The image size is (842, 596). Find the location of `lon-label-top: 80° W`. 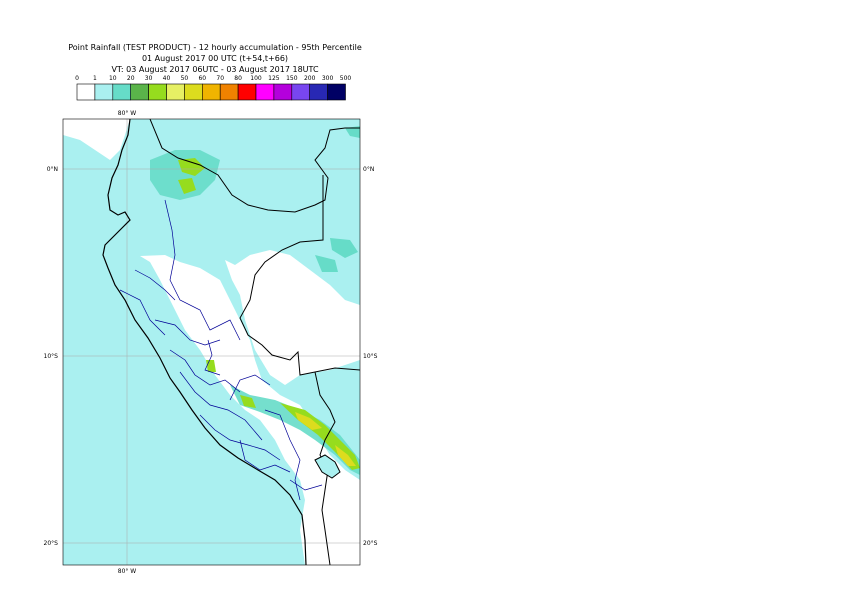

lon-label-top: 80° W is located at coordinates (127, 113).